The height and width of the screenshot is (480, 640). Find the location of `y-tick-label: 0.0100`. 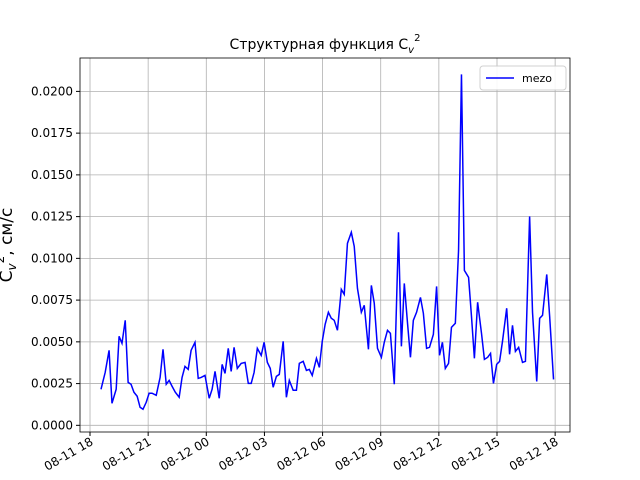

y-tick-label: 0.0100 is located at coordinates (52, 258).